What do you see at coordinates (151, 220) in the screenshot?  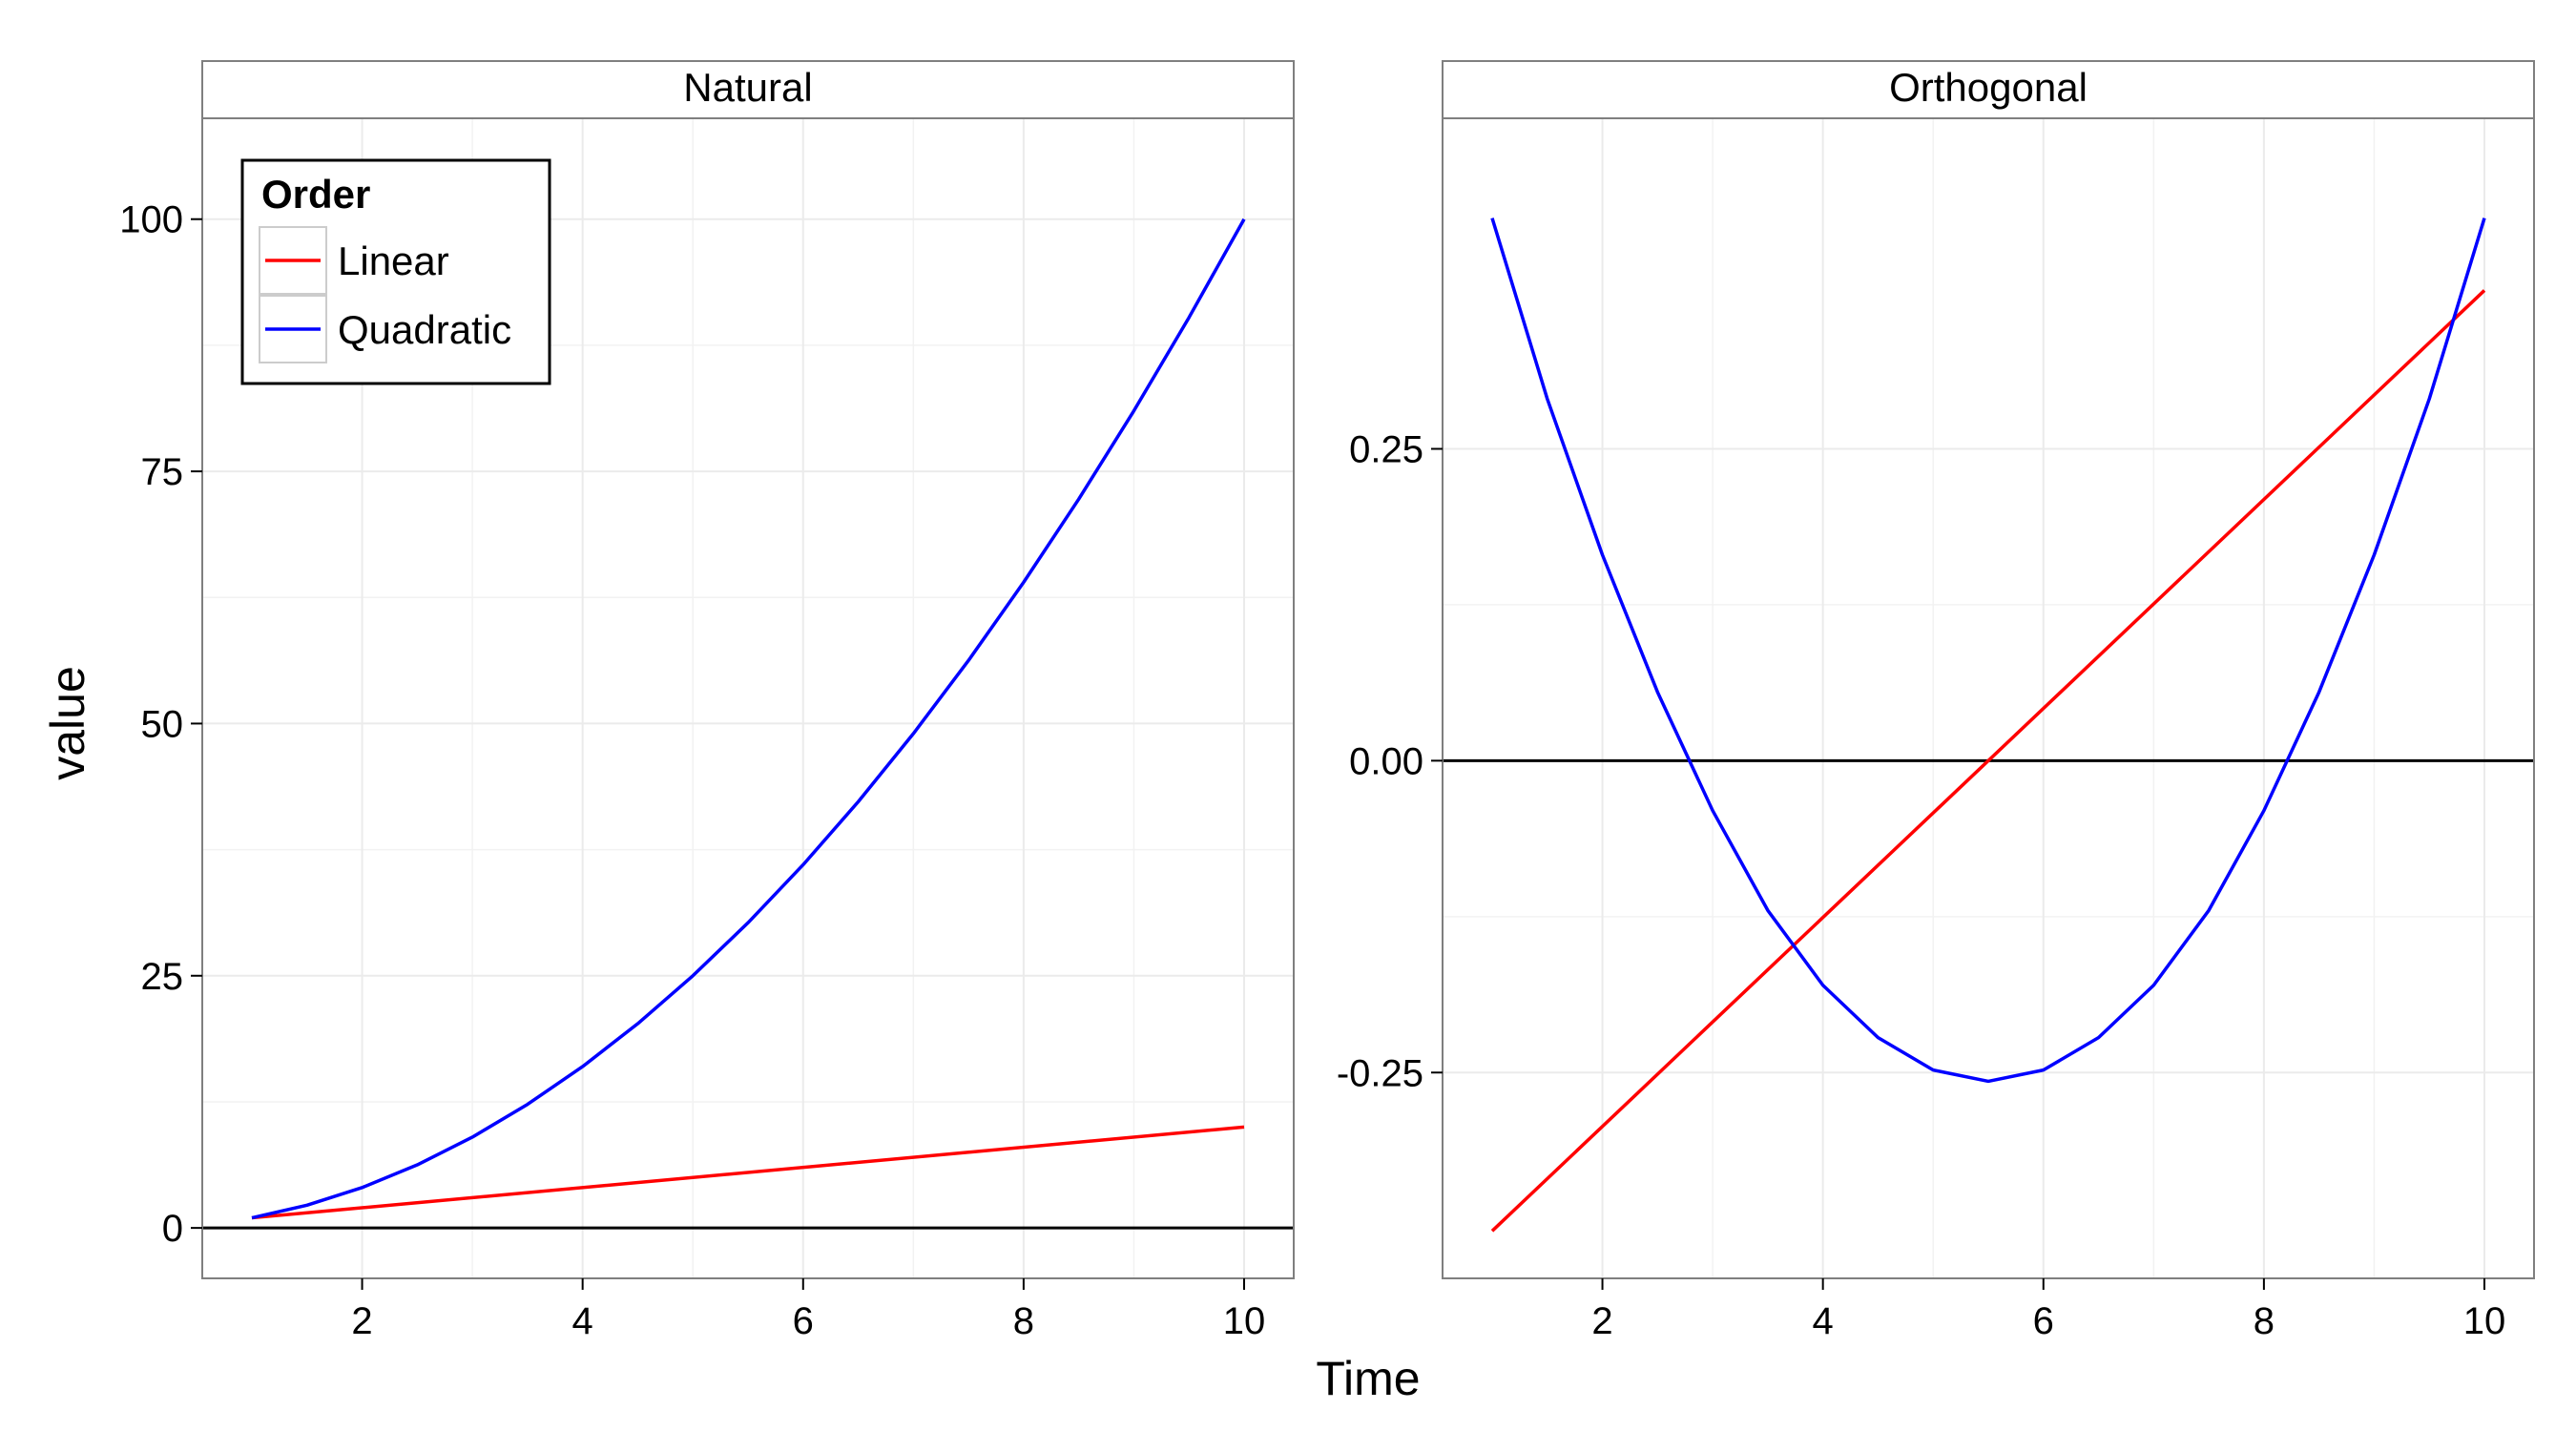 I see `y-tick-label: 100` at bounding box center [151, 220].